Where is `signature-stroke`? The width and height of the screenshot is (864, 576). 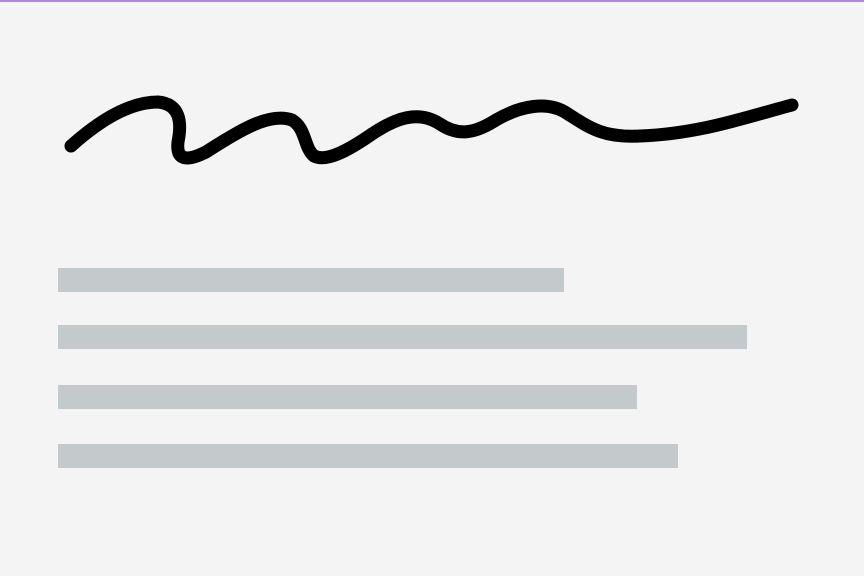 signature-stroke is located at coordinates (431, 130).